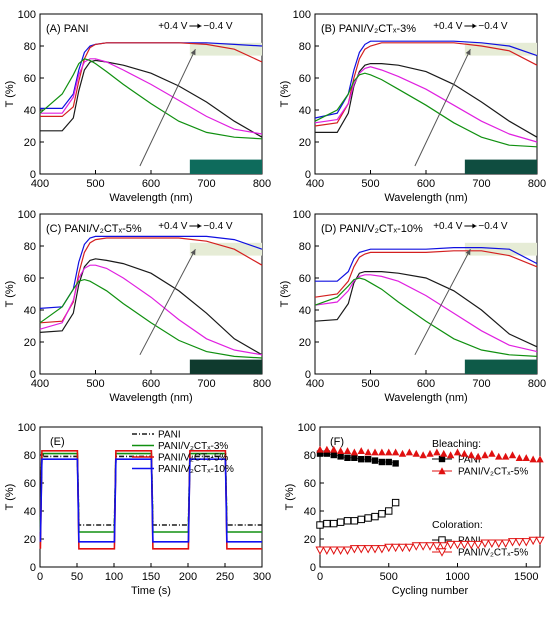  I want to click on x-tick-label: 800, so click(262, 384).